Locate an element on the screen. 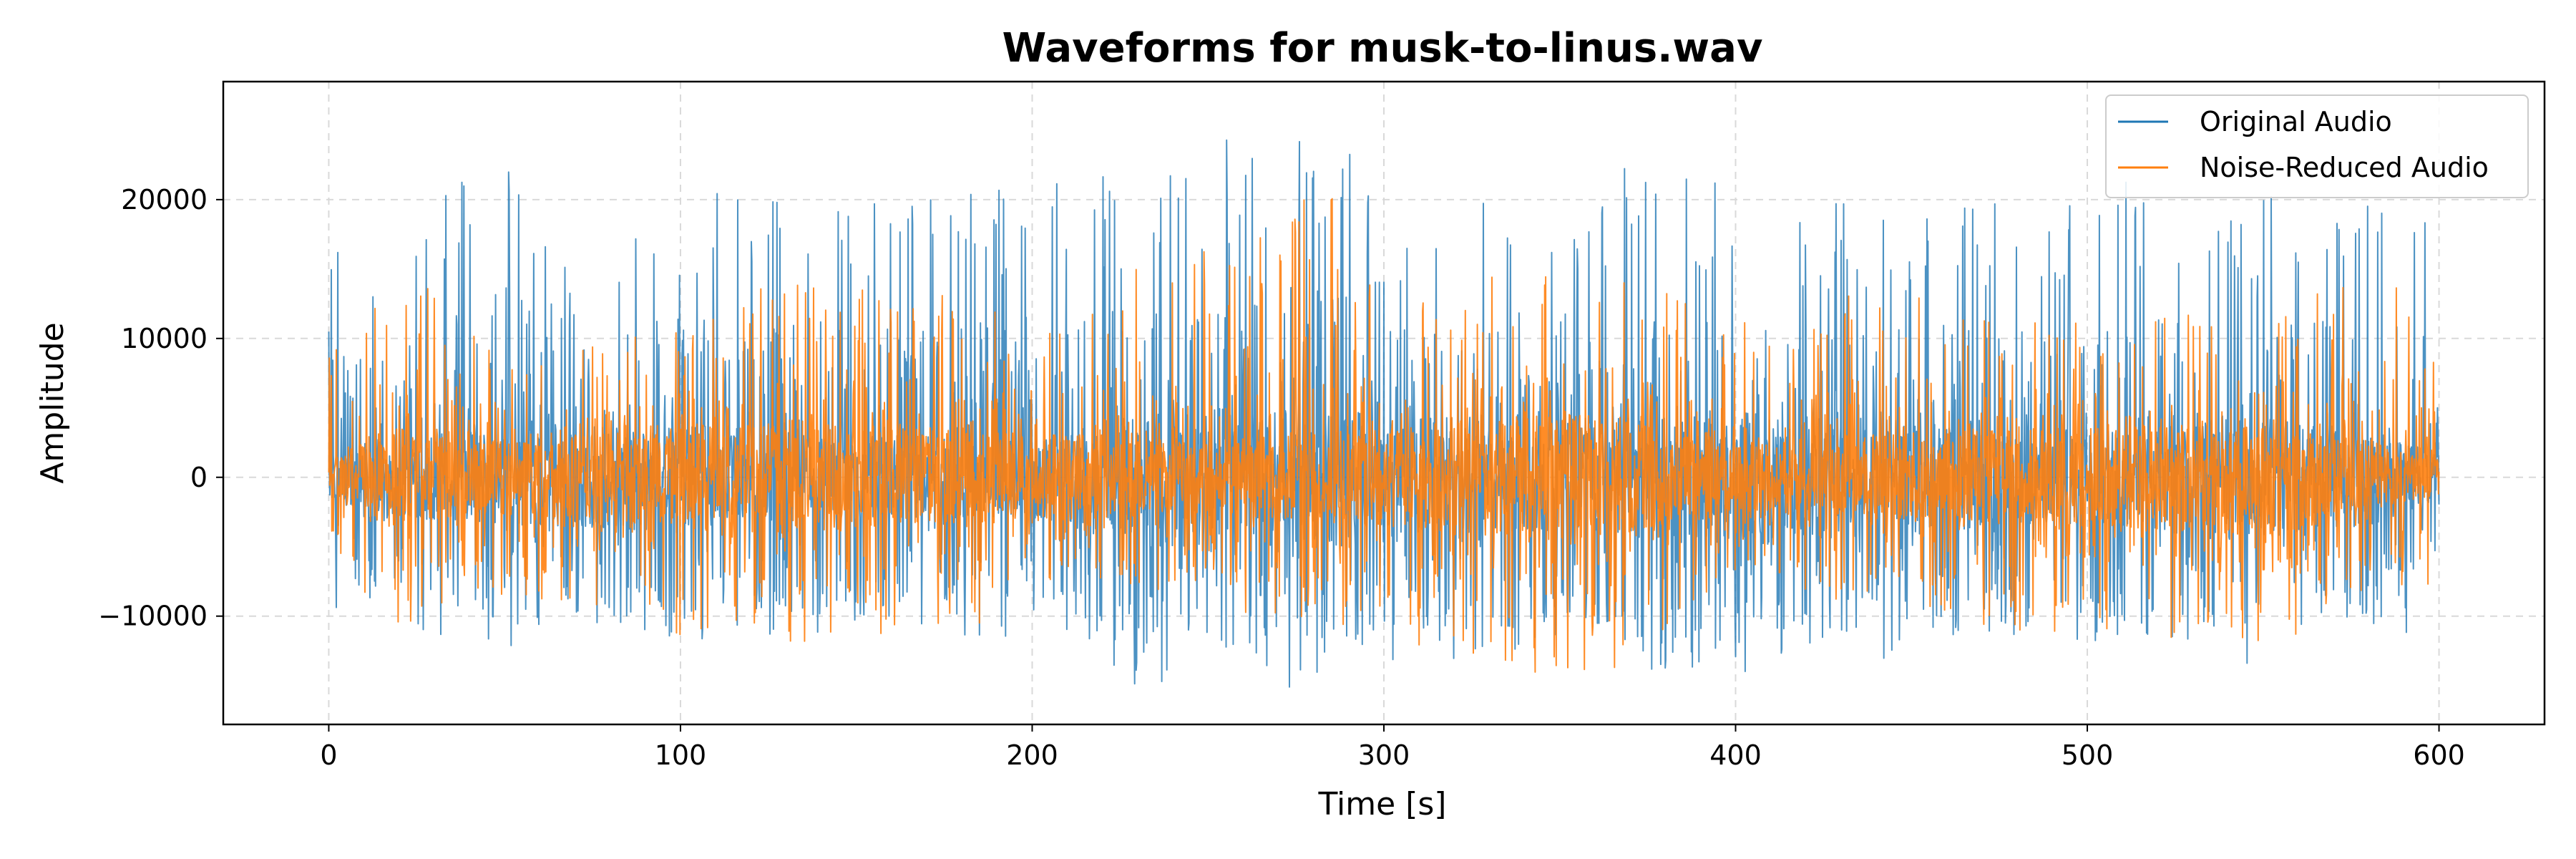 Image resolution: width=2576 pixels, height=859 pixels. x-tick-label: 100 is located at coordinates (681, 755).